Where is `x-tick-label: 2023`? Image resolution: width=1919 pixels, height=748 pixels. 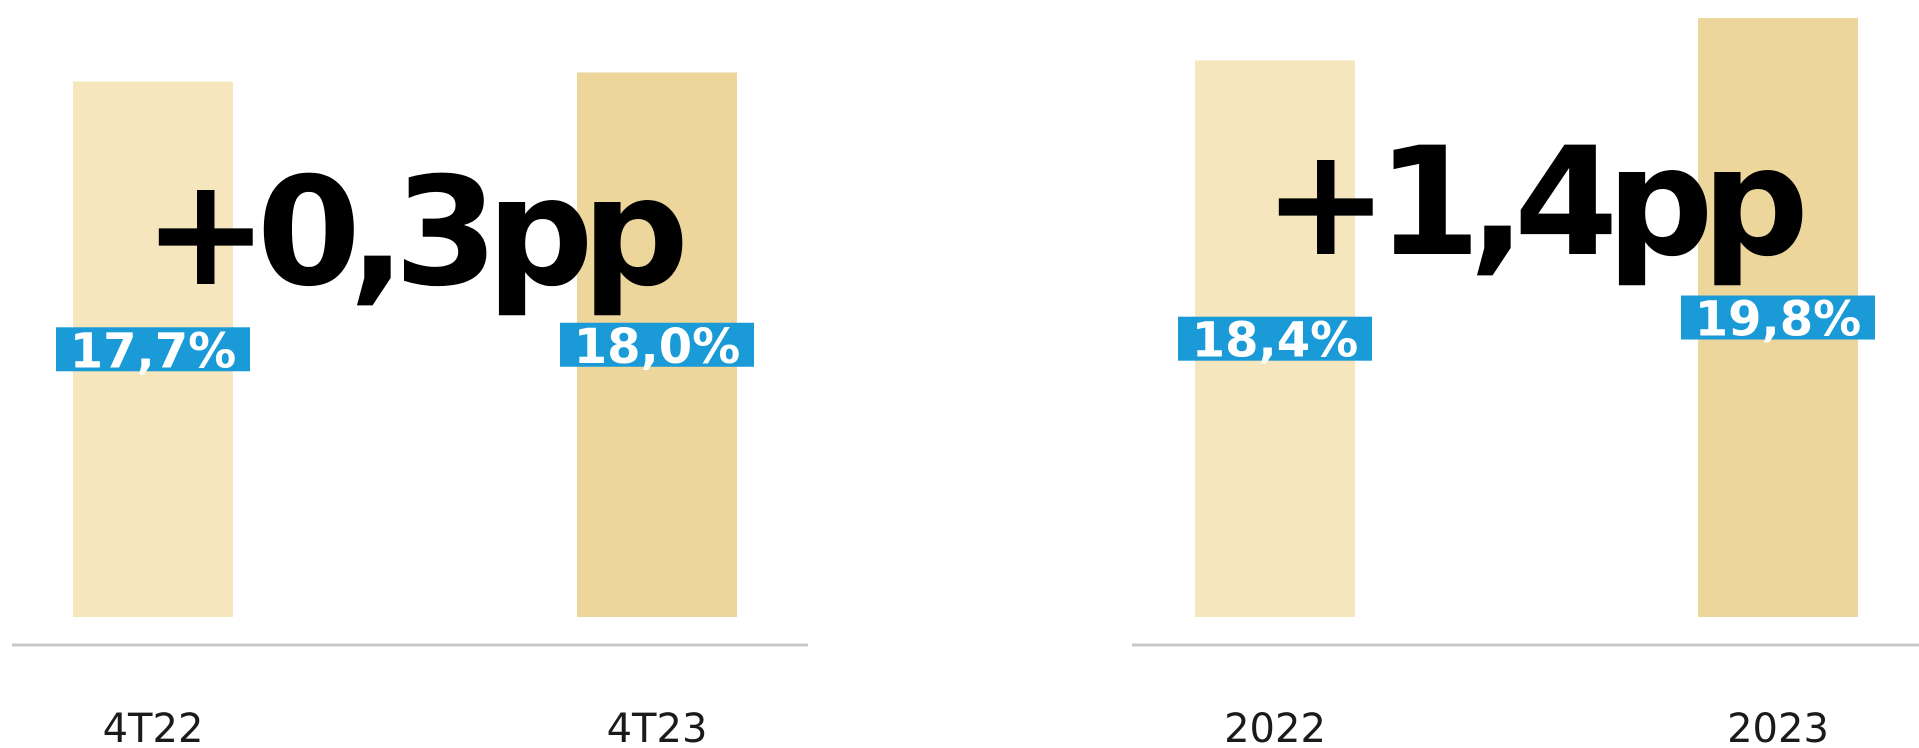 x-tick-label: 2023 is located at coordinates (1778, 727).